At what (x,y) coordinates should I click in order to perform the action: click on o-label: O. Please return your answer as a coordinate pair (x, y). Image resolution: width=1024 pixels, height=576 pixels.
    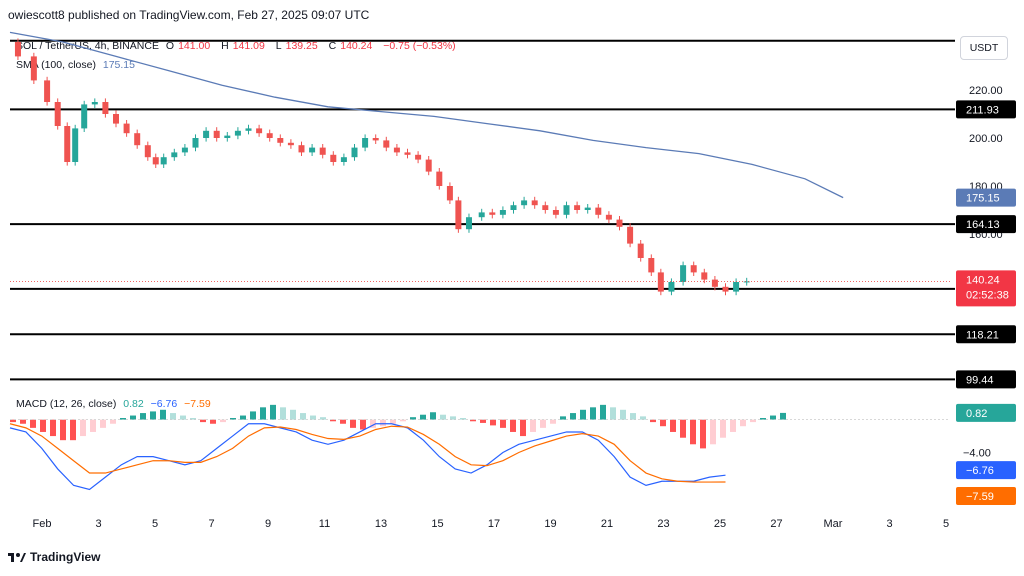
    Looking at the image, I should click on (170, 46).